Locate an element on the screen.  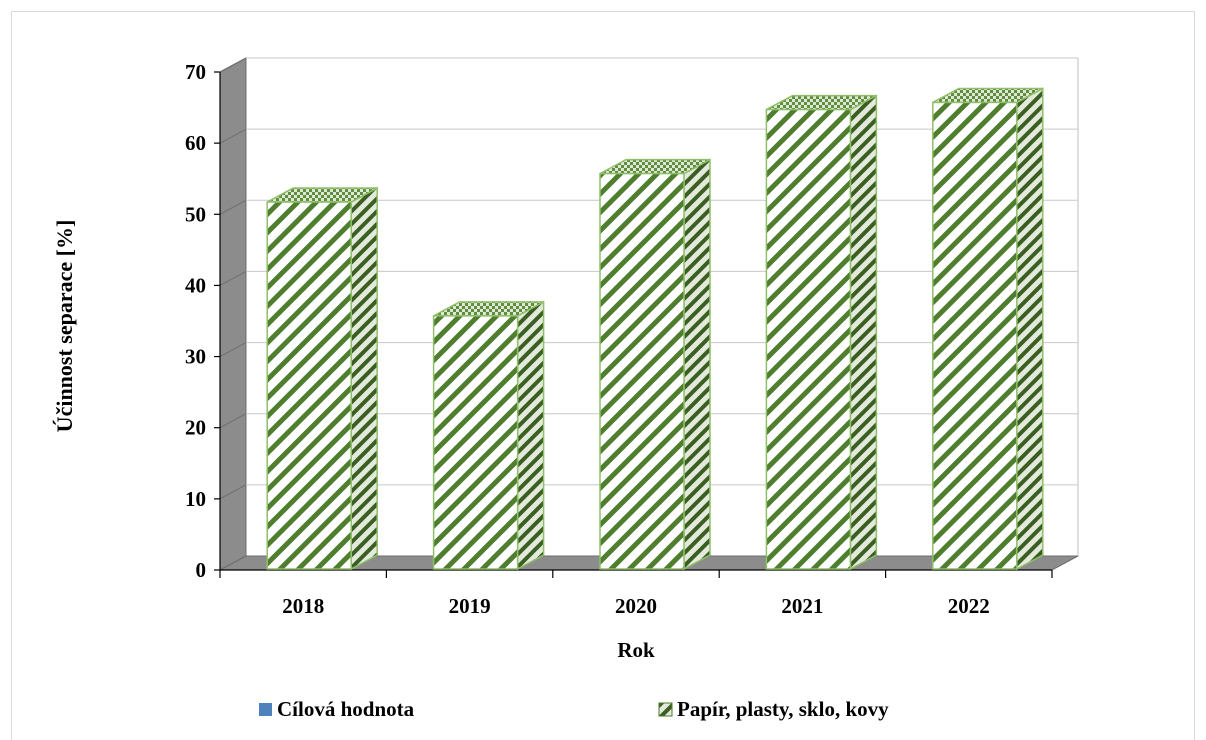
bar-2019 is located at coordinates (488, 435).